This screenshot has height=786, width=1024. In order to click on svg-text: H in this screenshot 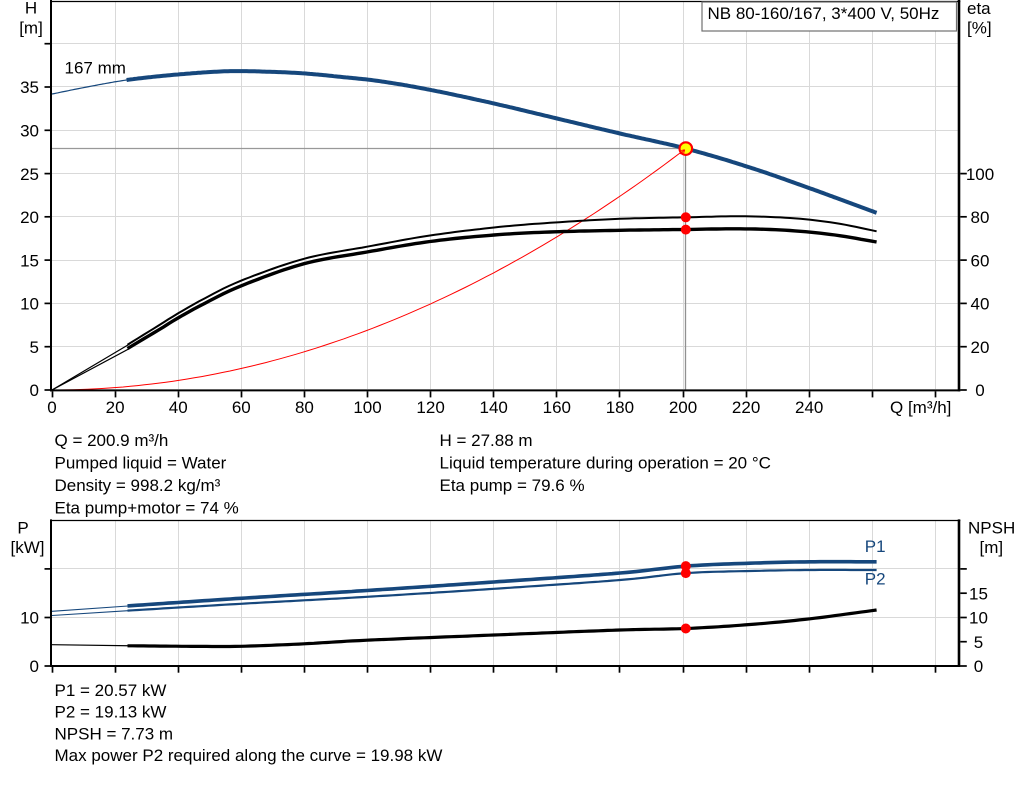, I will do `click(31, 9)`.